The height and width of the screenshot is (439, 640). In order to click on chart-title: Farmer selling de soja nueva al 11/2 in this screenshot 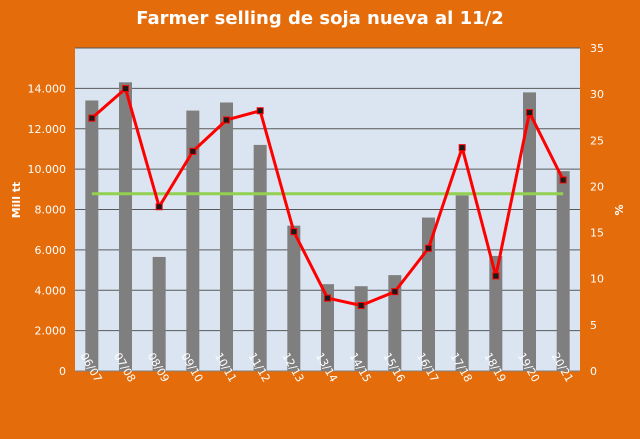, I will do `click(320, 18)`.